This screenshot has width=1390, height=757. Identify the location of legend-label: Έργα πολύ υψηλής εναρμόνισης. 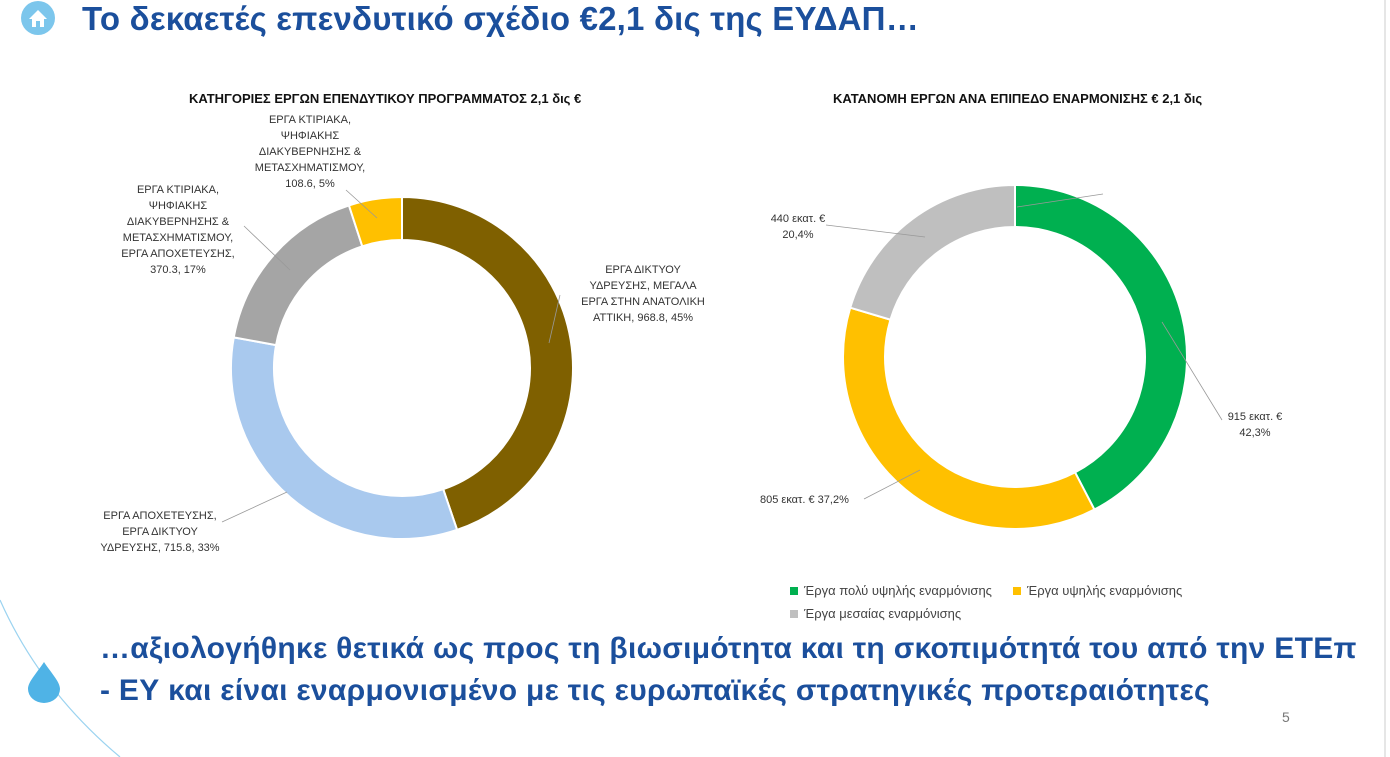
(898, 590).